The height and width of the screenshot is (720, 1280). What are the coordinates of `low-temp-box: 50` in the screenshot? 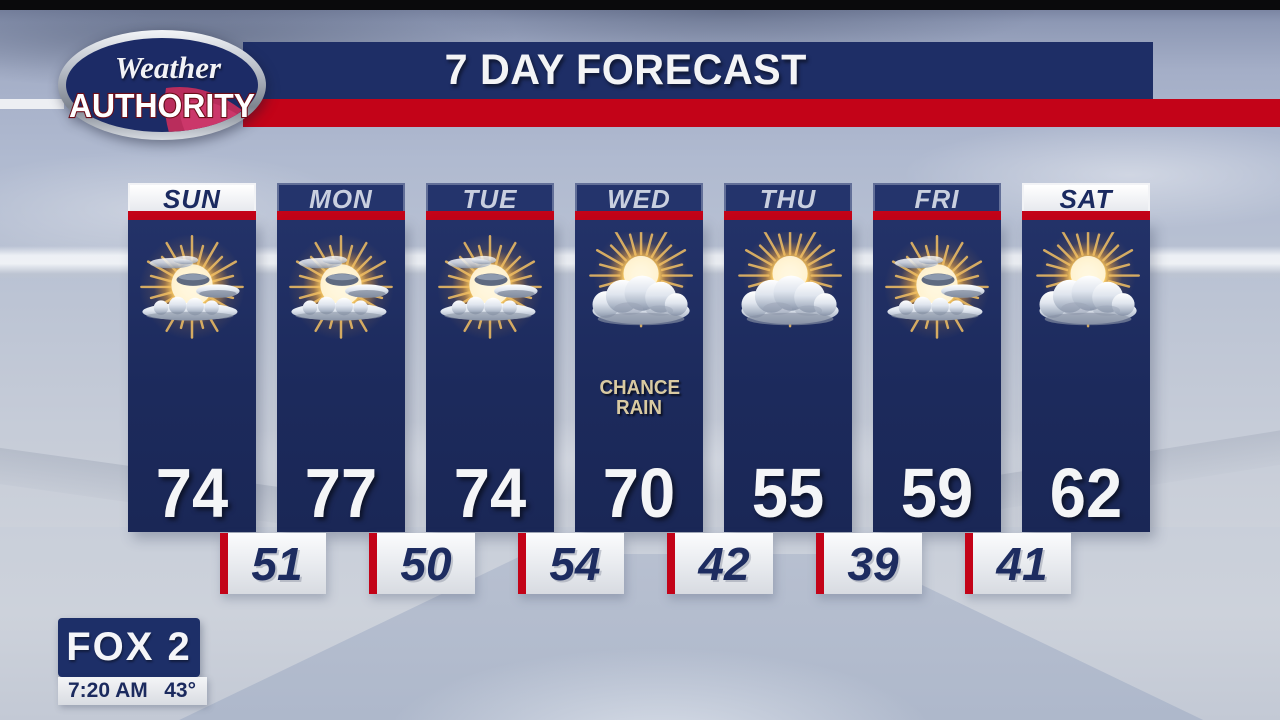 It's located at (422, 563).